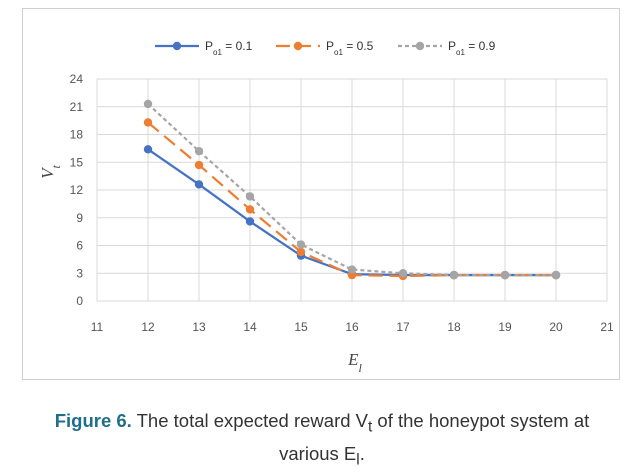 This screenshot has width=644, height=473. I want to click on x-tick-label: 20, so click(556, 327).